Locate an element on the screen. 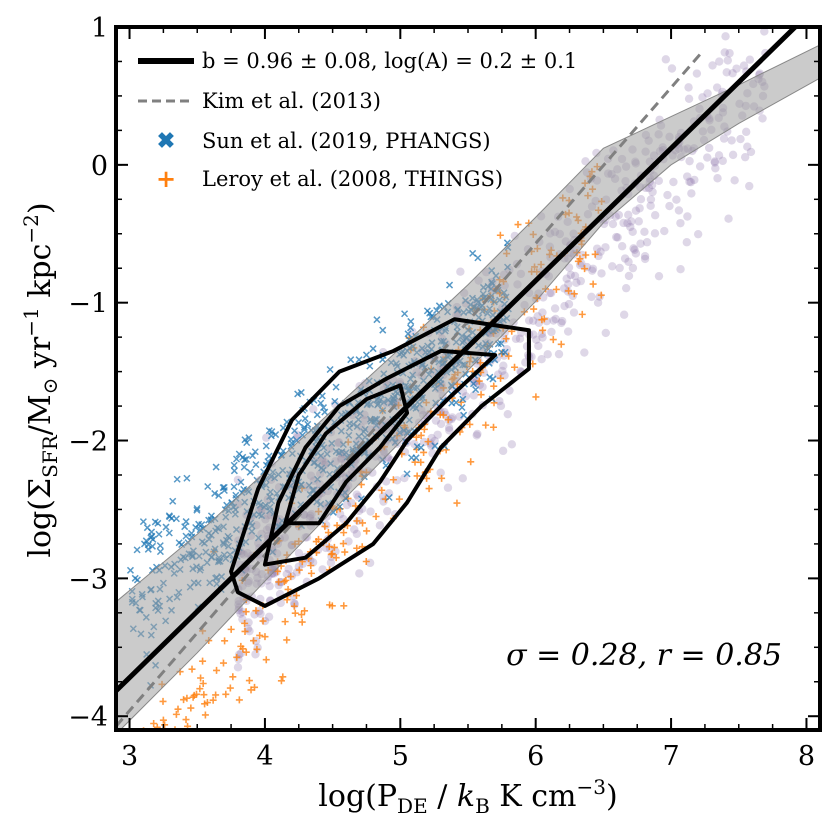 This screenshot has height=830, width=830. y-tick-label: 1 is located at coordinates (99, 28).